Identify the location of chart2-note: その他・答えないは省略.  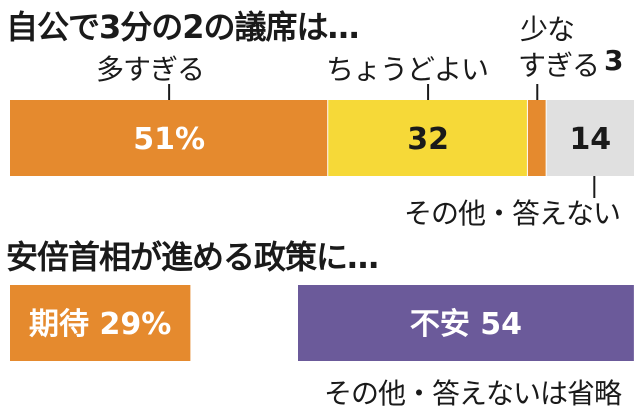
(473, 393).